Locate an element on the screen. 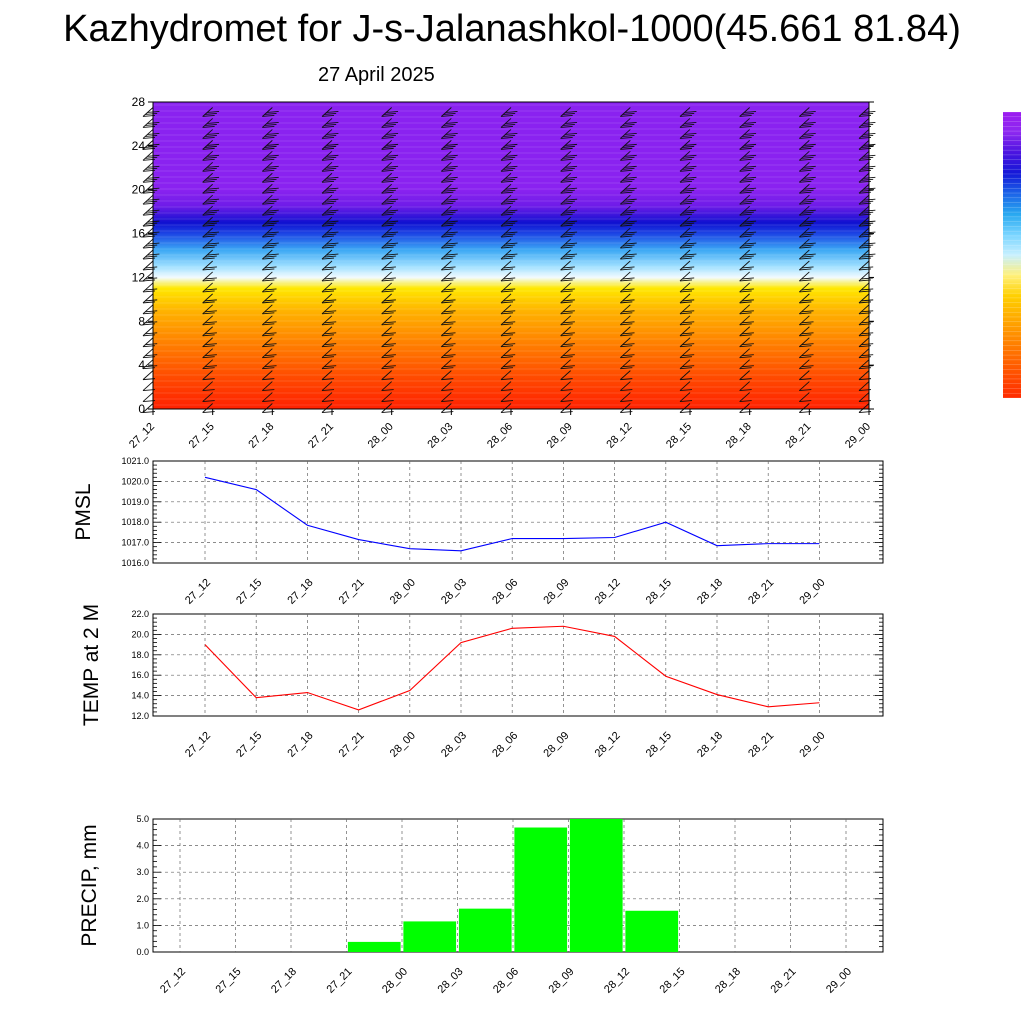  y-tick-label: 16.0 is located at coordinates (140, 675).